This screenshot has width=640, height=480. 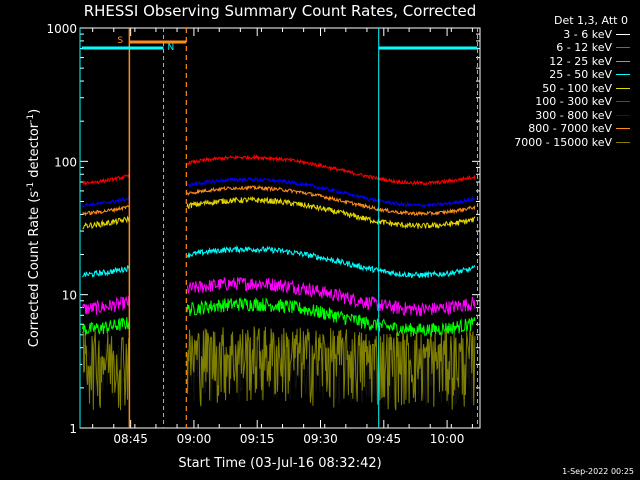 What do you see at coordinates (65, 162) in the screenshot?
I see `y-tick-label: 100` at bounding box center [65, 162].